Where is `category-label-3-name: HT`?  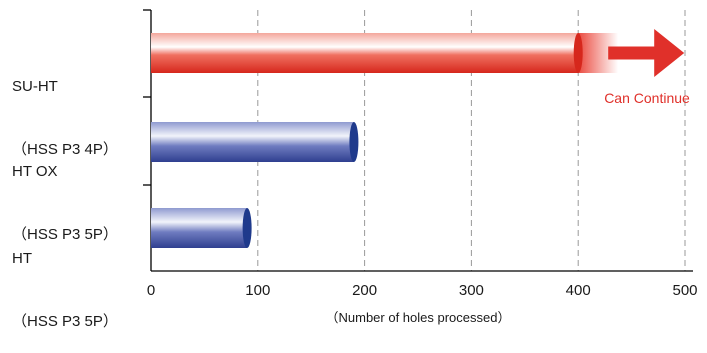 category-label-3-name: HT is located at coordinates (22, 258).